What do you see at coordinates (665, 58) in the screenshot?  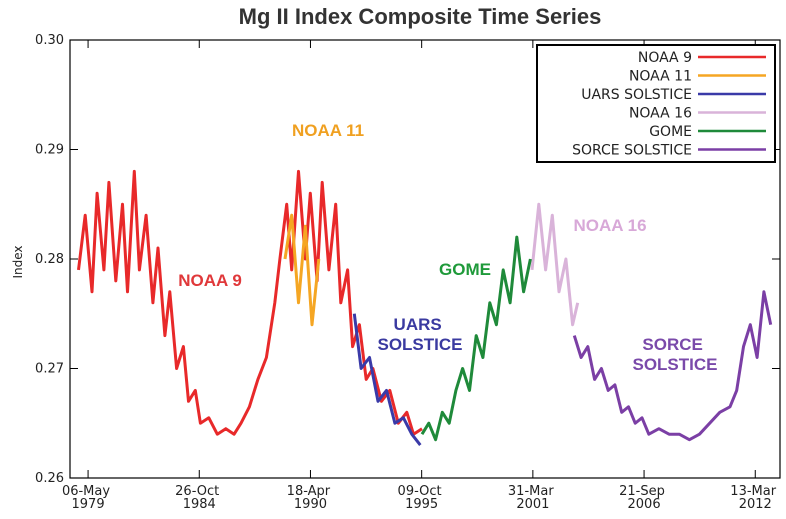 I see `legend-label: NOAA 9` at bounding box center [665, 58].